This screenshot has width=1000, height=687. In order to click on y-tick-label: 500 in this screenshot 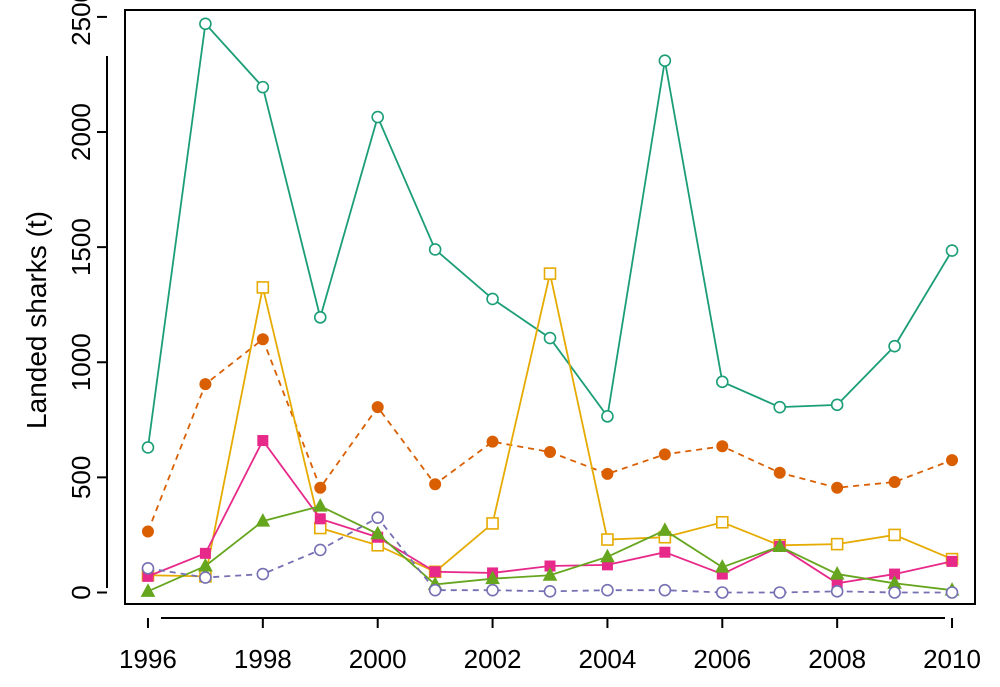, I will do `click(81, 477)`.